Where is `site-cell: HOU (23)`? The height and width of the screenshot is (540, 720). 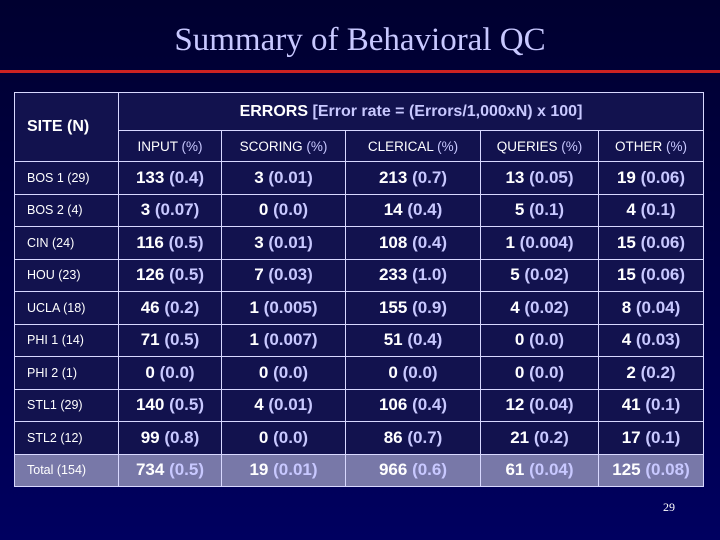
site-cell: HOU (23) is located at coordinates (66, 275).